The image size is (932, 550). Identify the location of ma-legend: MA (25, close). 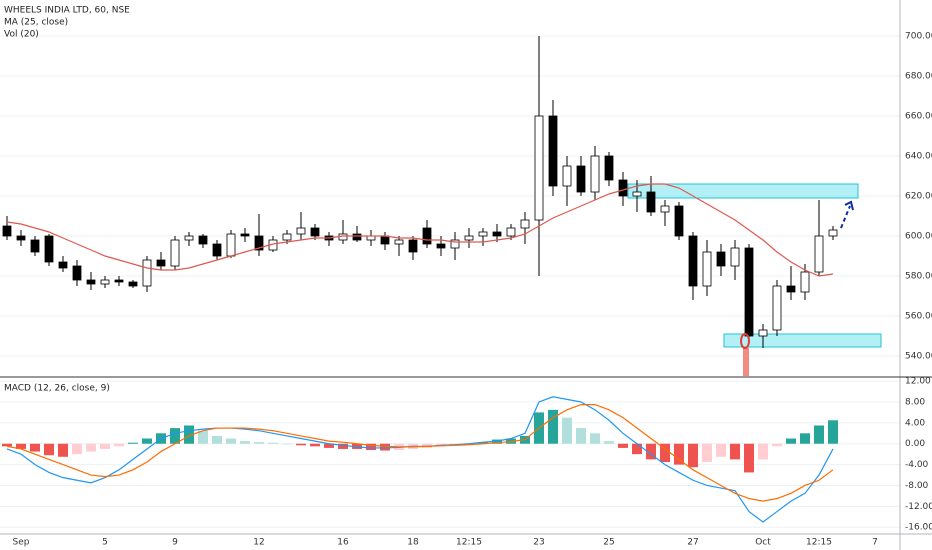
(36, 23).